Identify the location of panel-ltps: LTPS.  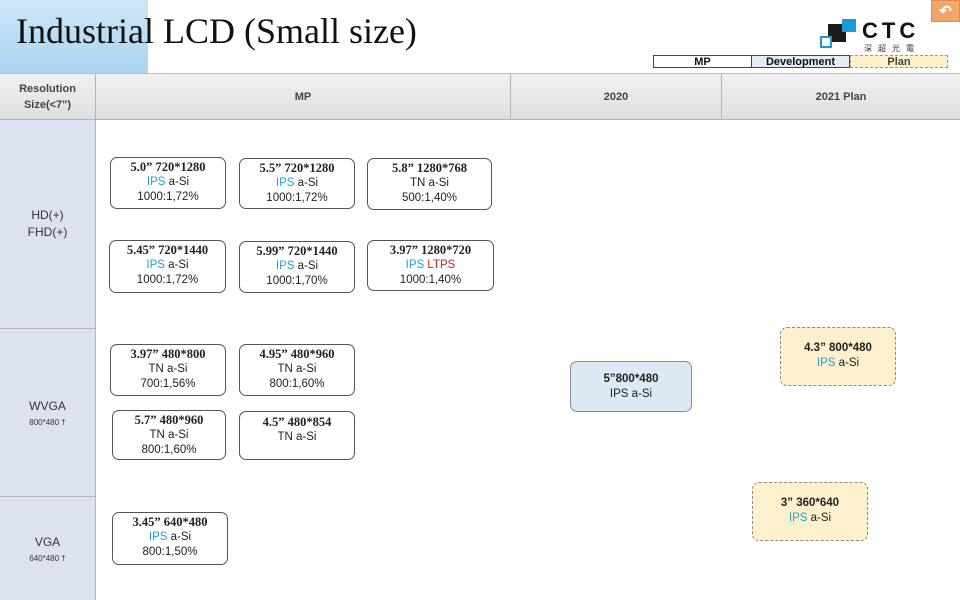
(440, 265).